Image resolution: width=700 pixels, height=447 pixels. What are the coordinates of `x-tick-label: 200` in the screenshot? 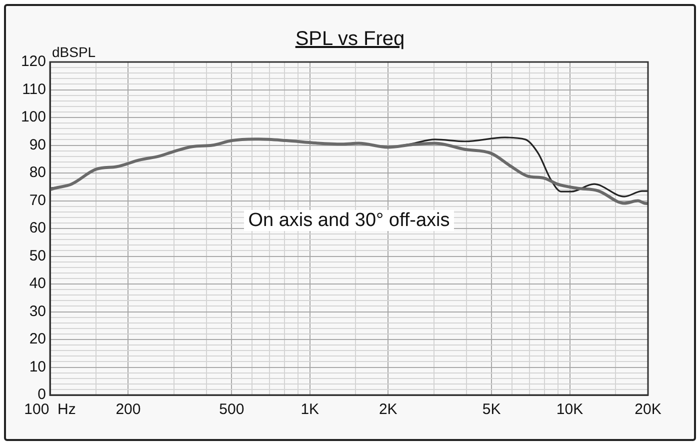 It's located at (128, 409).